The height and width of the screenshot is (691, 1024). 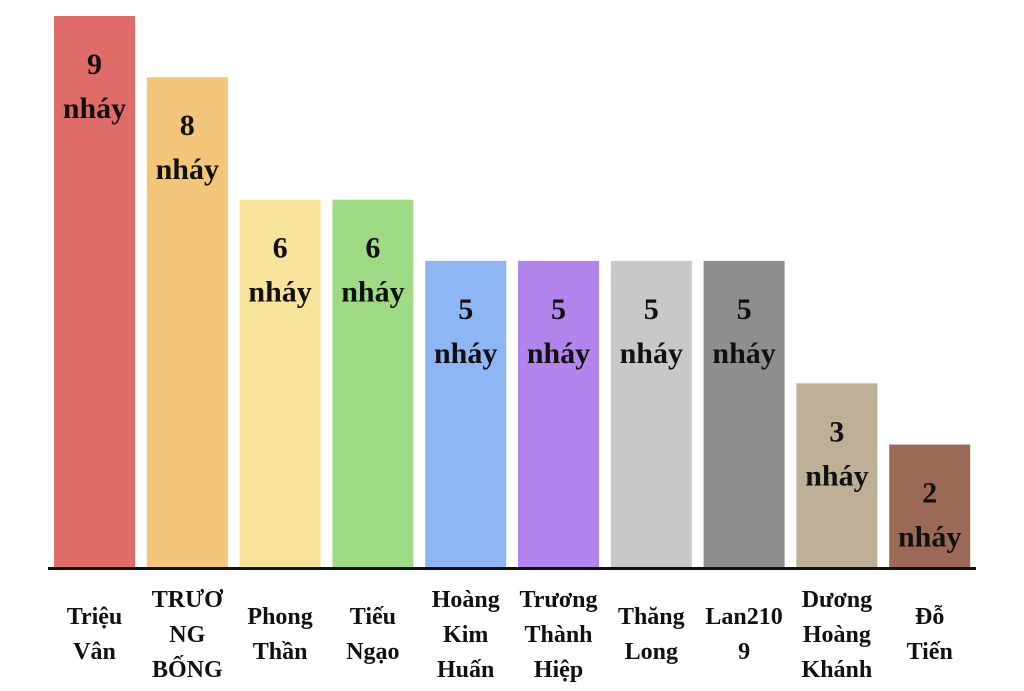 I want to click on category-label-6: Trương Thành Hiệp, so click(x=559, y=635).